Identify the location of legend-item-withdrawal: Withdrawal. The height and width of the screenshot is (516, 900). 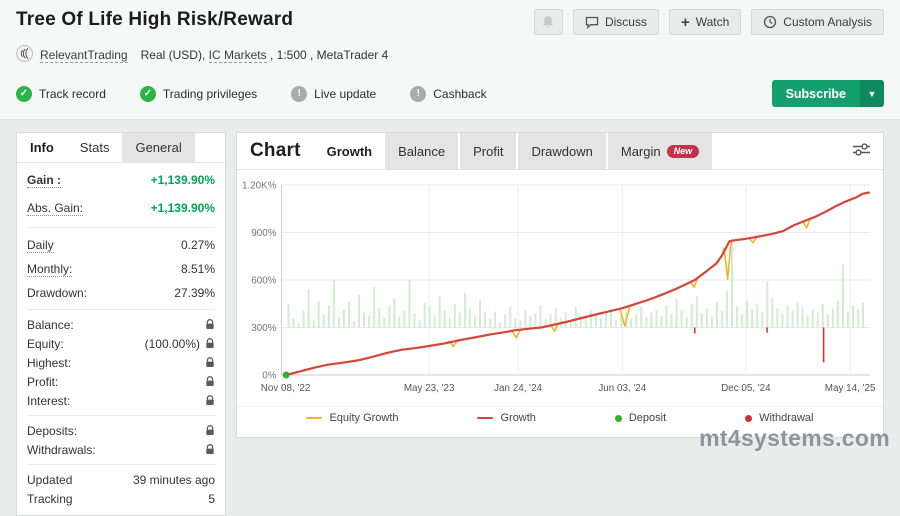
(779, 418).